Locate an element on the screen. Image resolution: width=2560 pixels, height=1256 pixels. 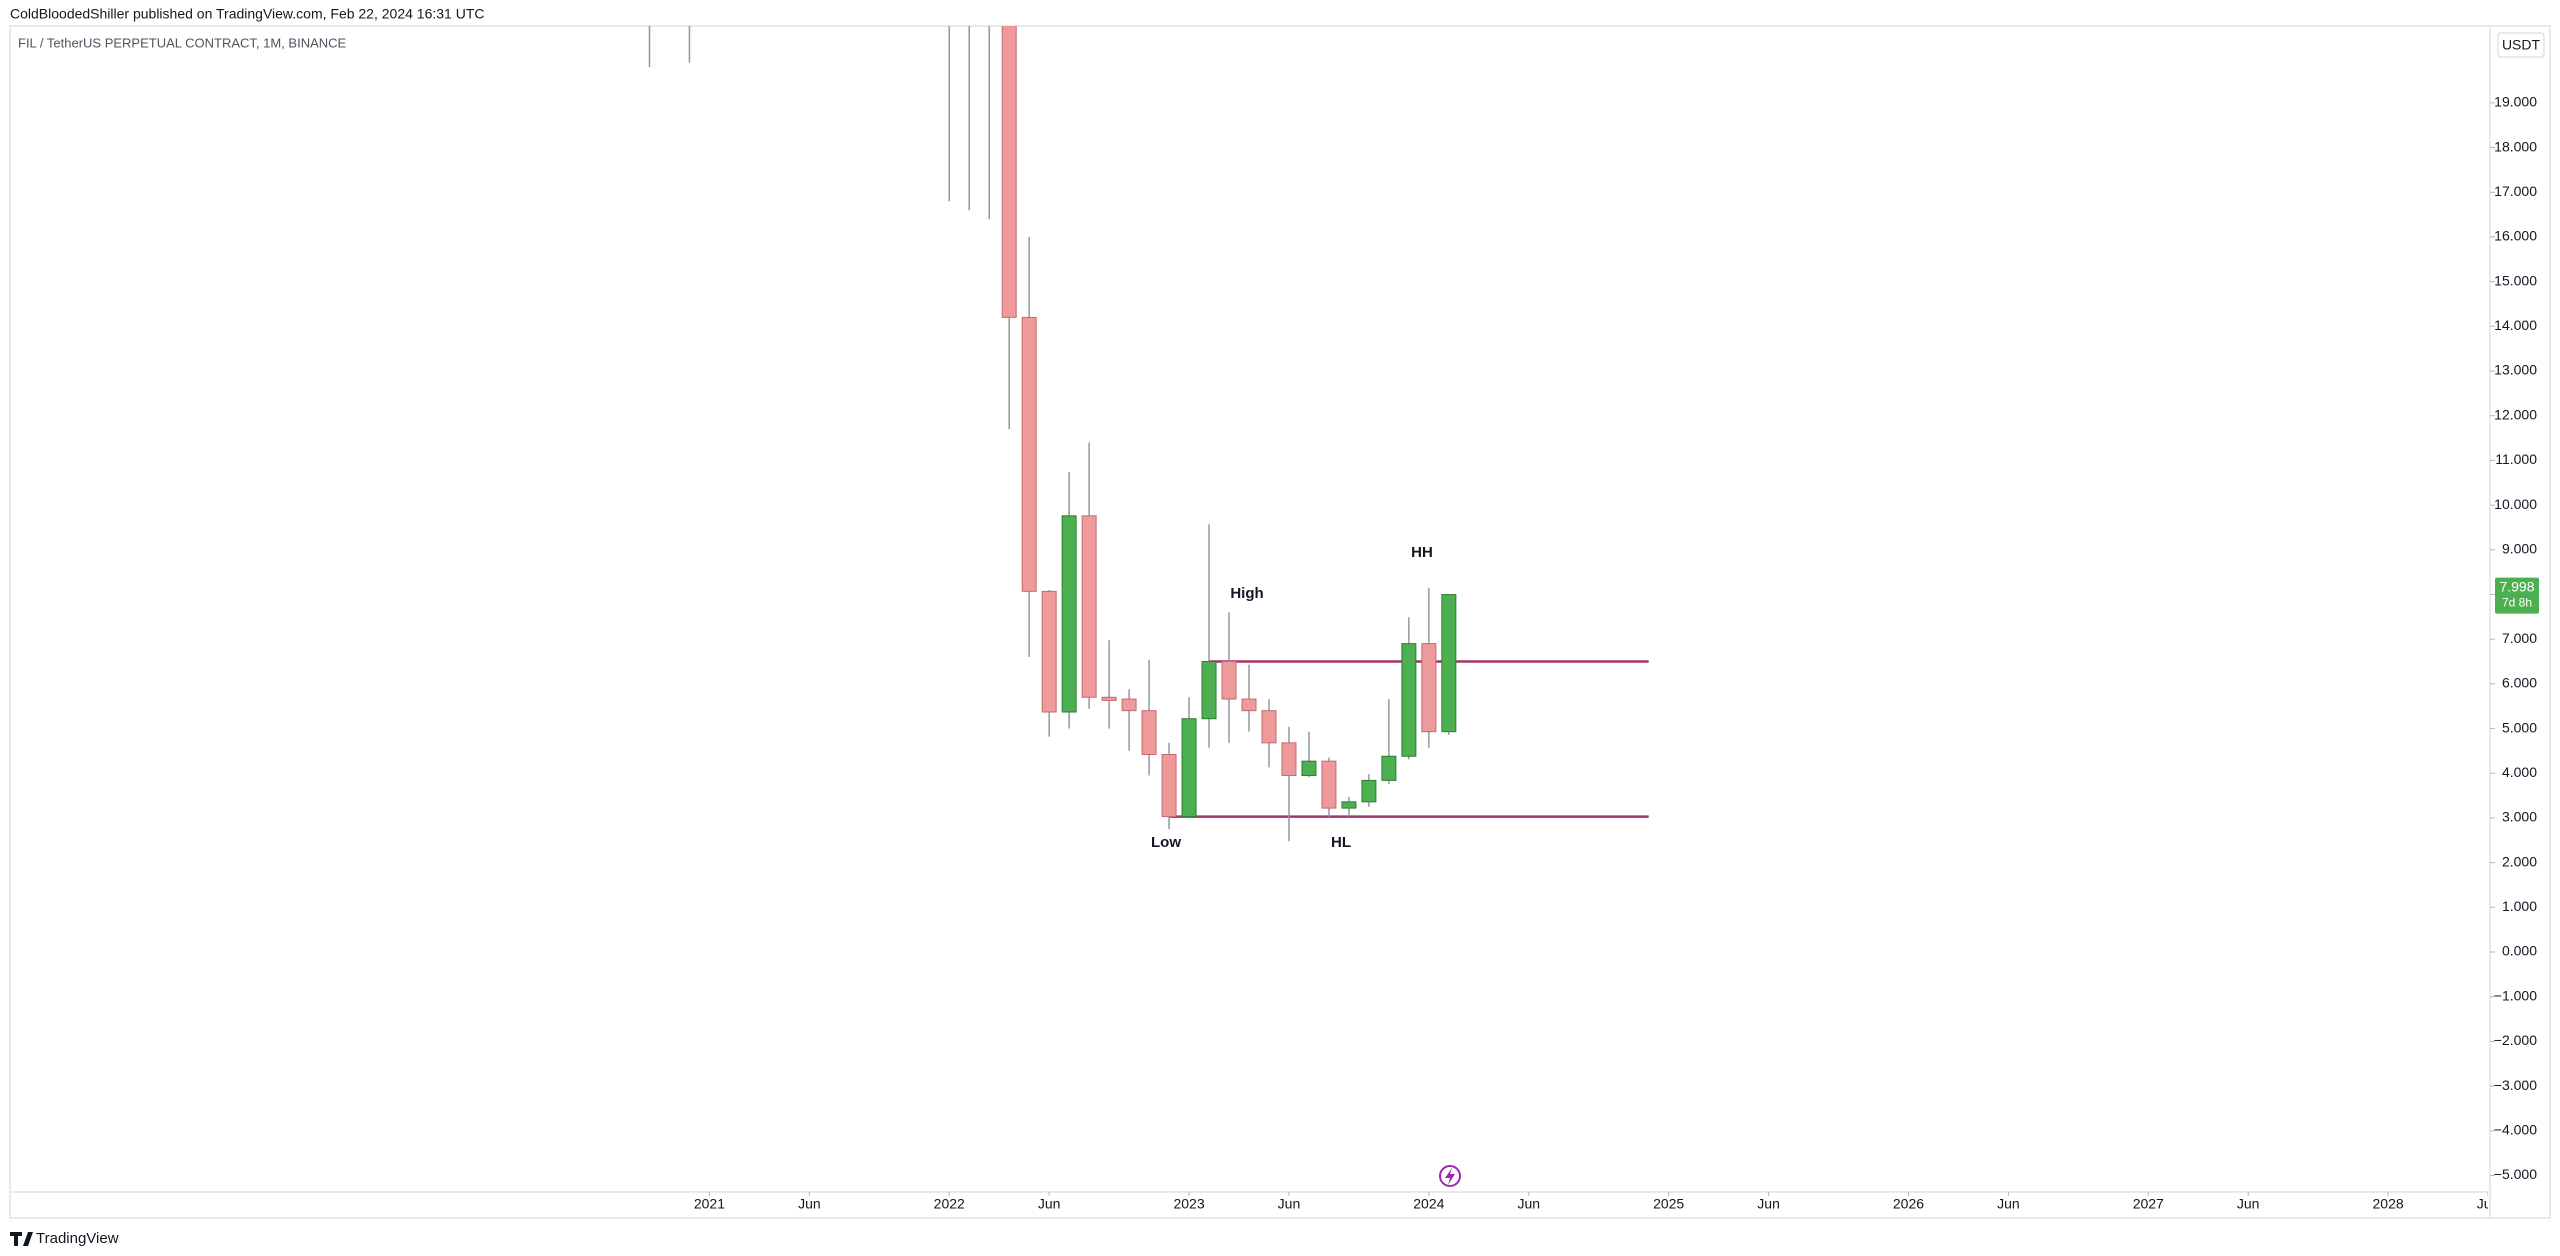
currency-label: USDT is located at coordinates (2521, 45).